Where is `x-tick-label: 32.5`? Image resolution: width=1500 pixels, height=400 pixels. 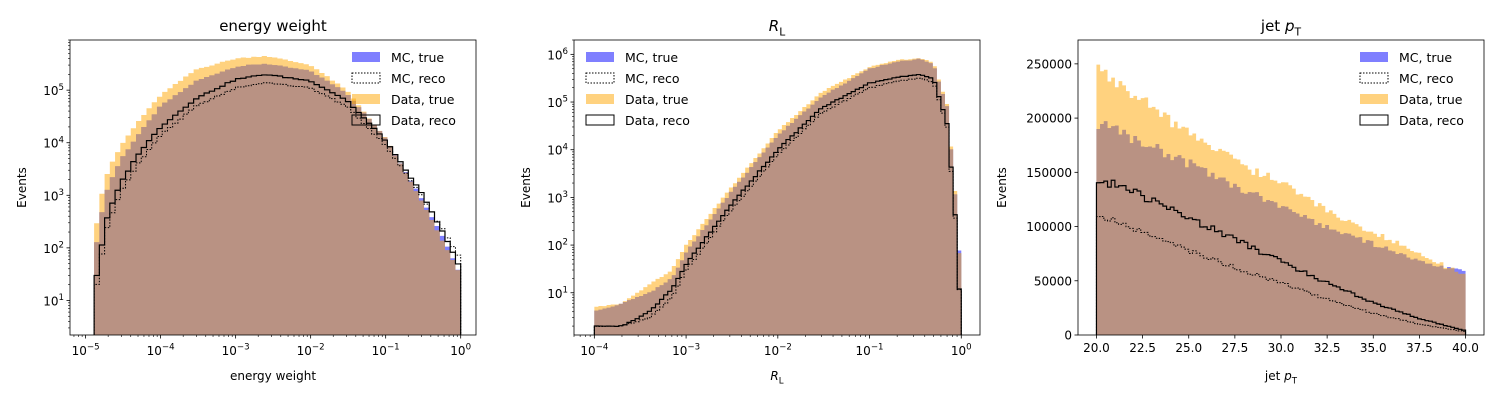 x-tick-label: 32.5 is located at coordinates (1327, 348).